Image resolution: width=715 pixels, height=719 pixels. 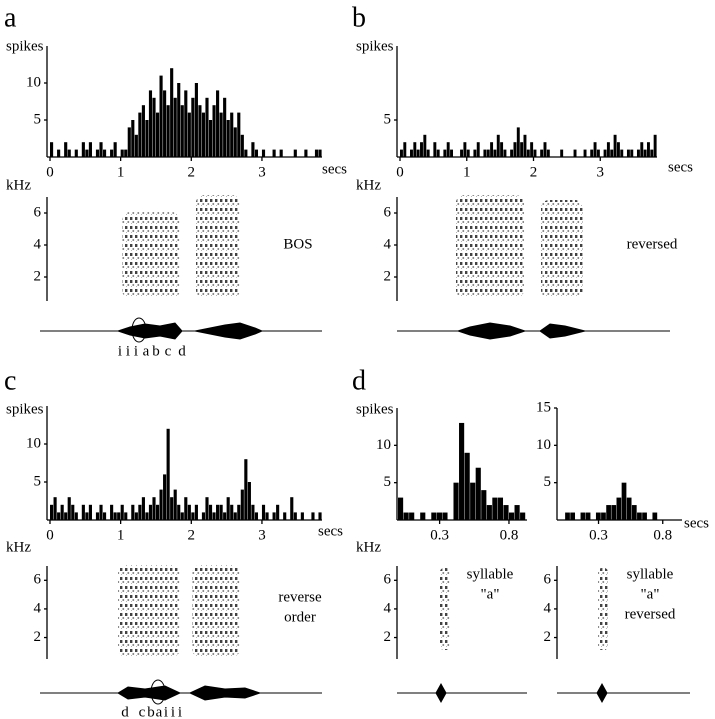 I want to click on y-tick-label: 2, so click(x=38, y=637).